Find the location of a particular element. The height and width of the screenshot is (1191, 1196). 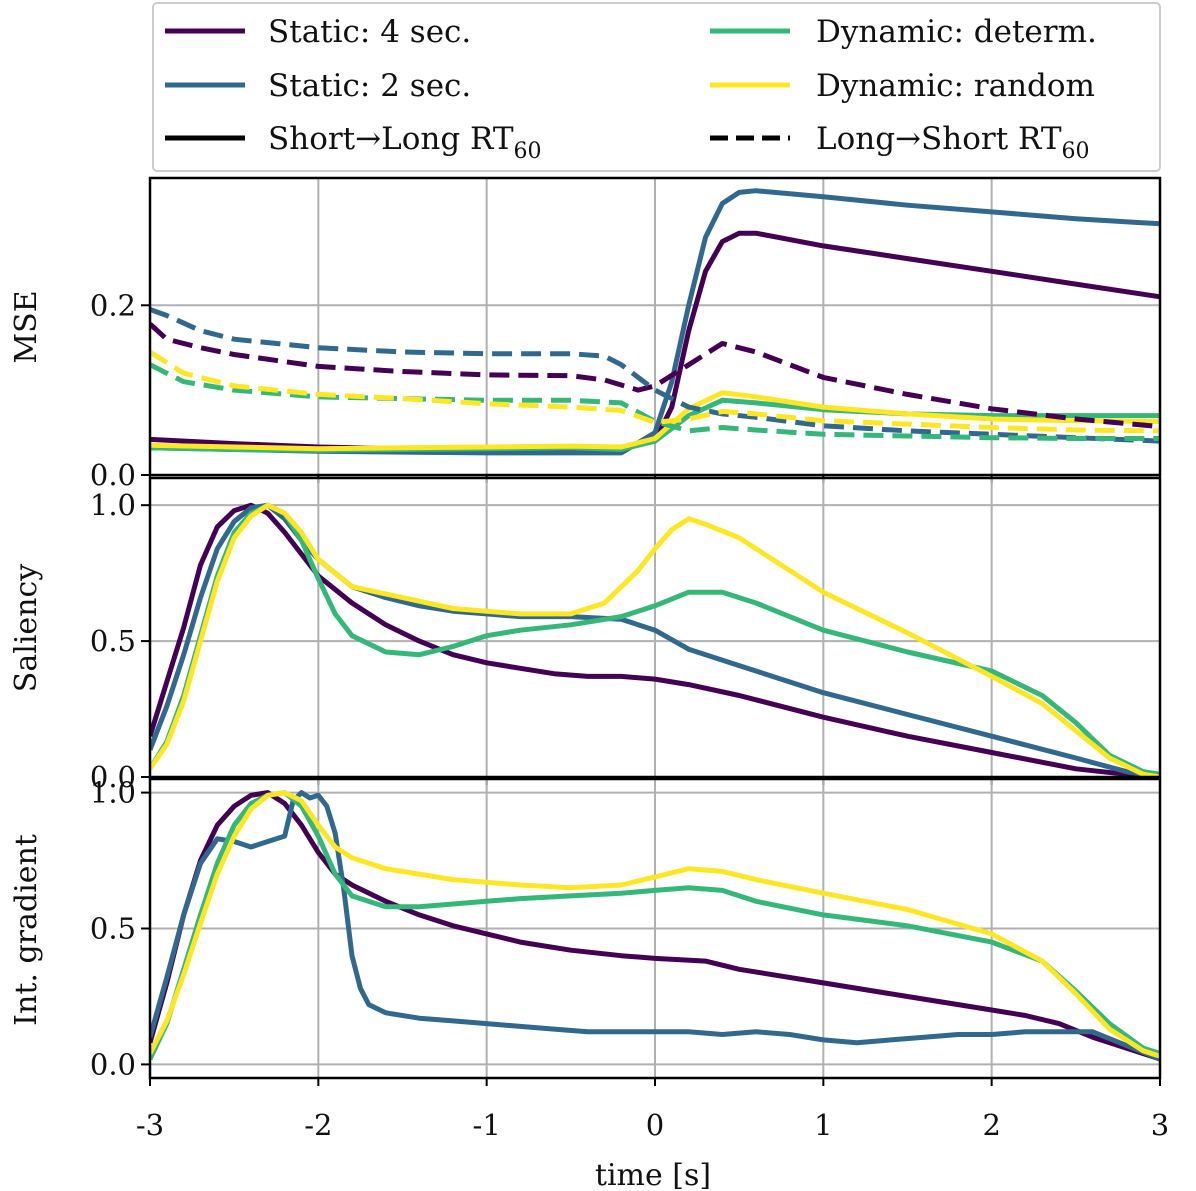

x-tick-label-0: -3 is located at coordinates (150, 1125).